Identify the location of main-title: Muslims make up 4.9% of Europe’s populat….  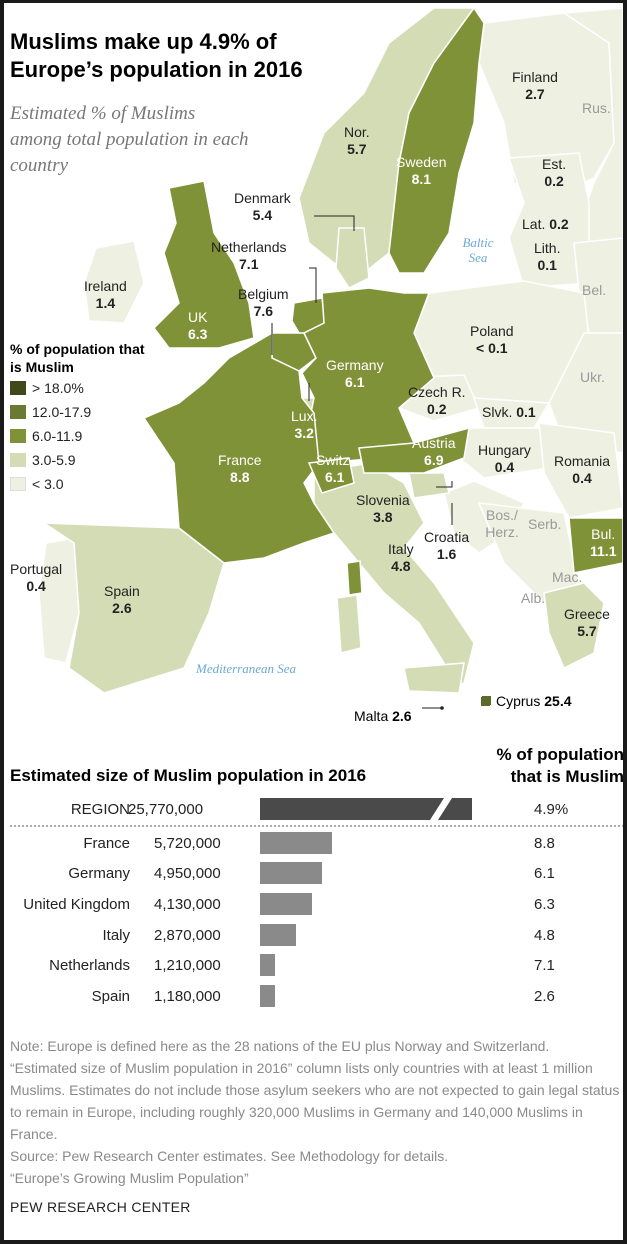
(156, 55).